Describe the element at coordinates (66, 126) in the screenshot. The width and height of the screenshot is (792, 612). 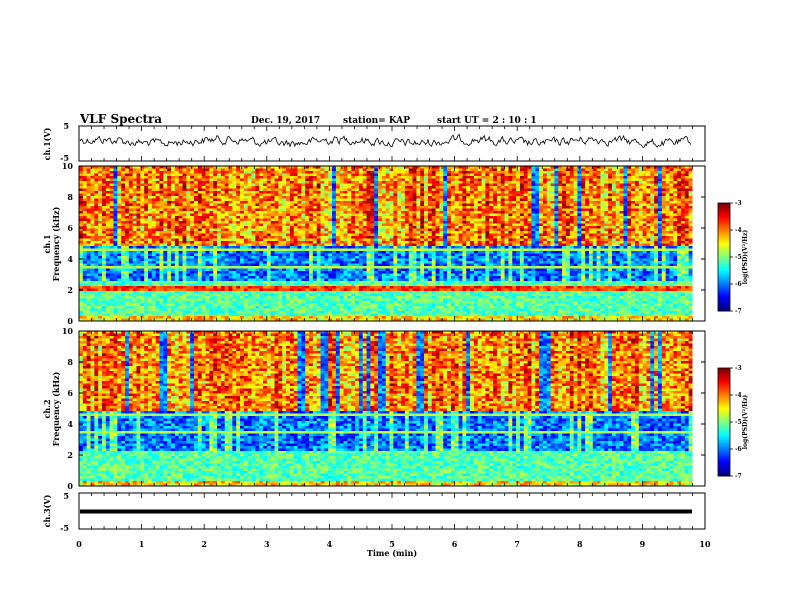
I see `ch1-ytick-top: 5` at that location.